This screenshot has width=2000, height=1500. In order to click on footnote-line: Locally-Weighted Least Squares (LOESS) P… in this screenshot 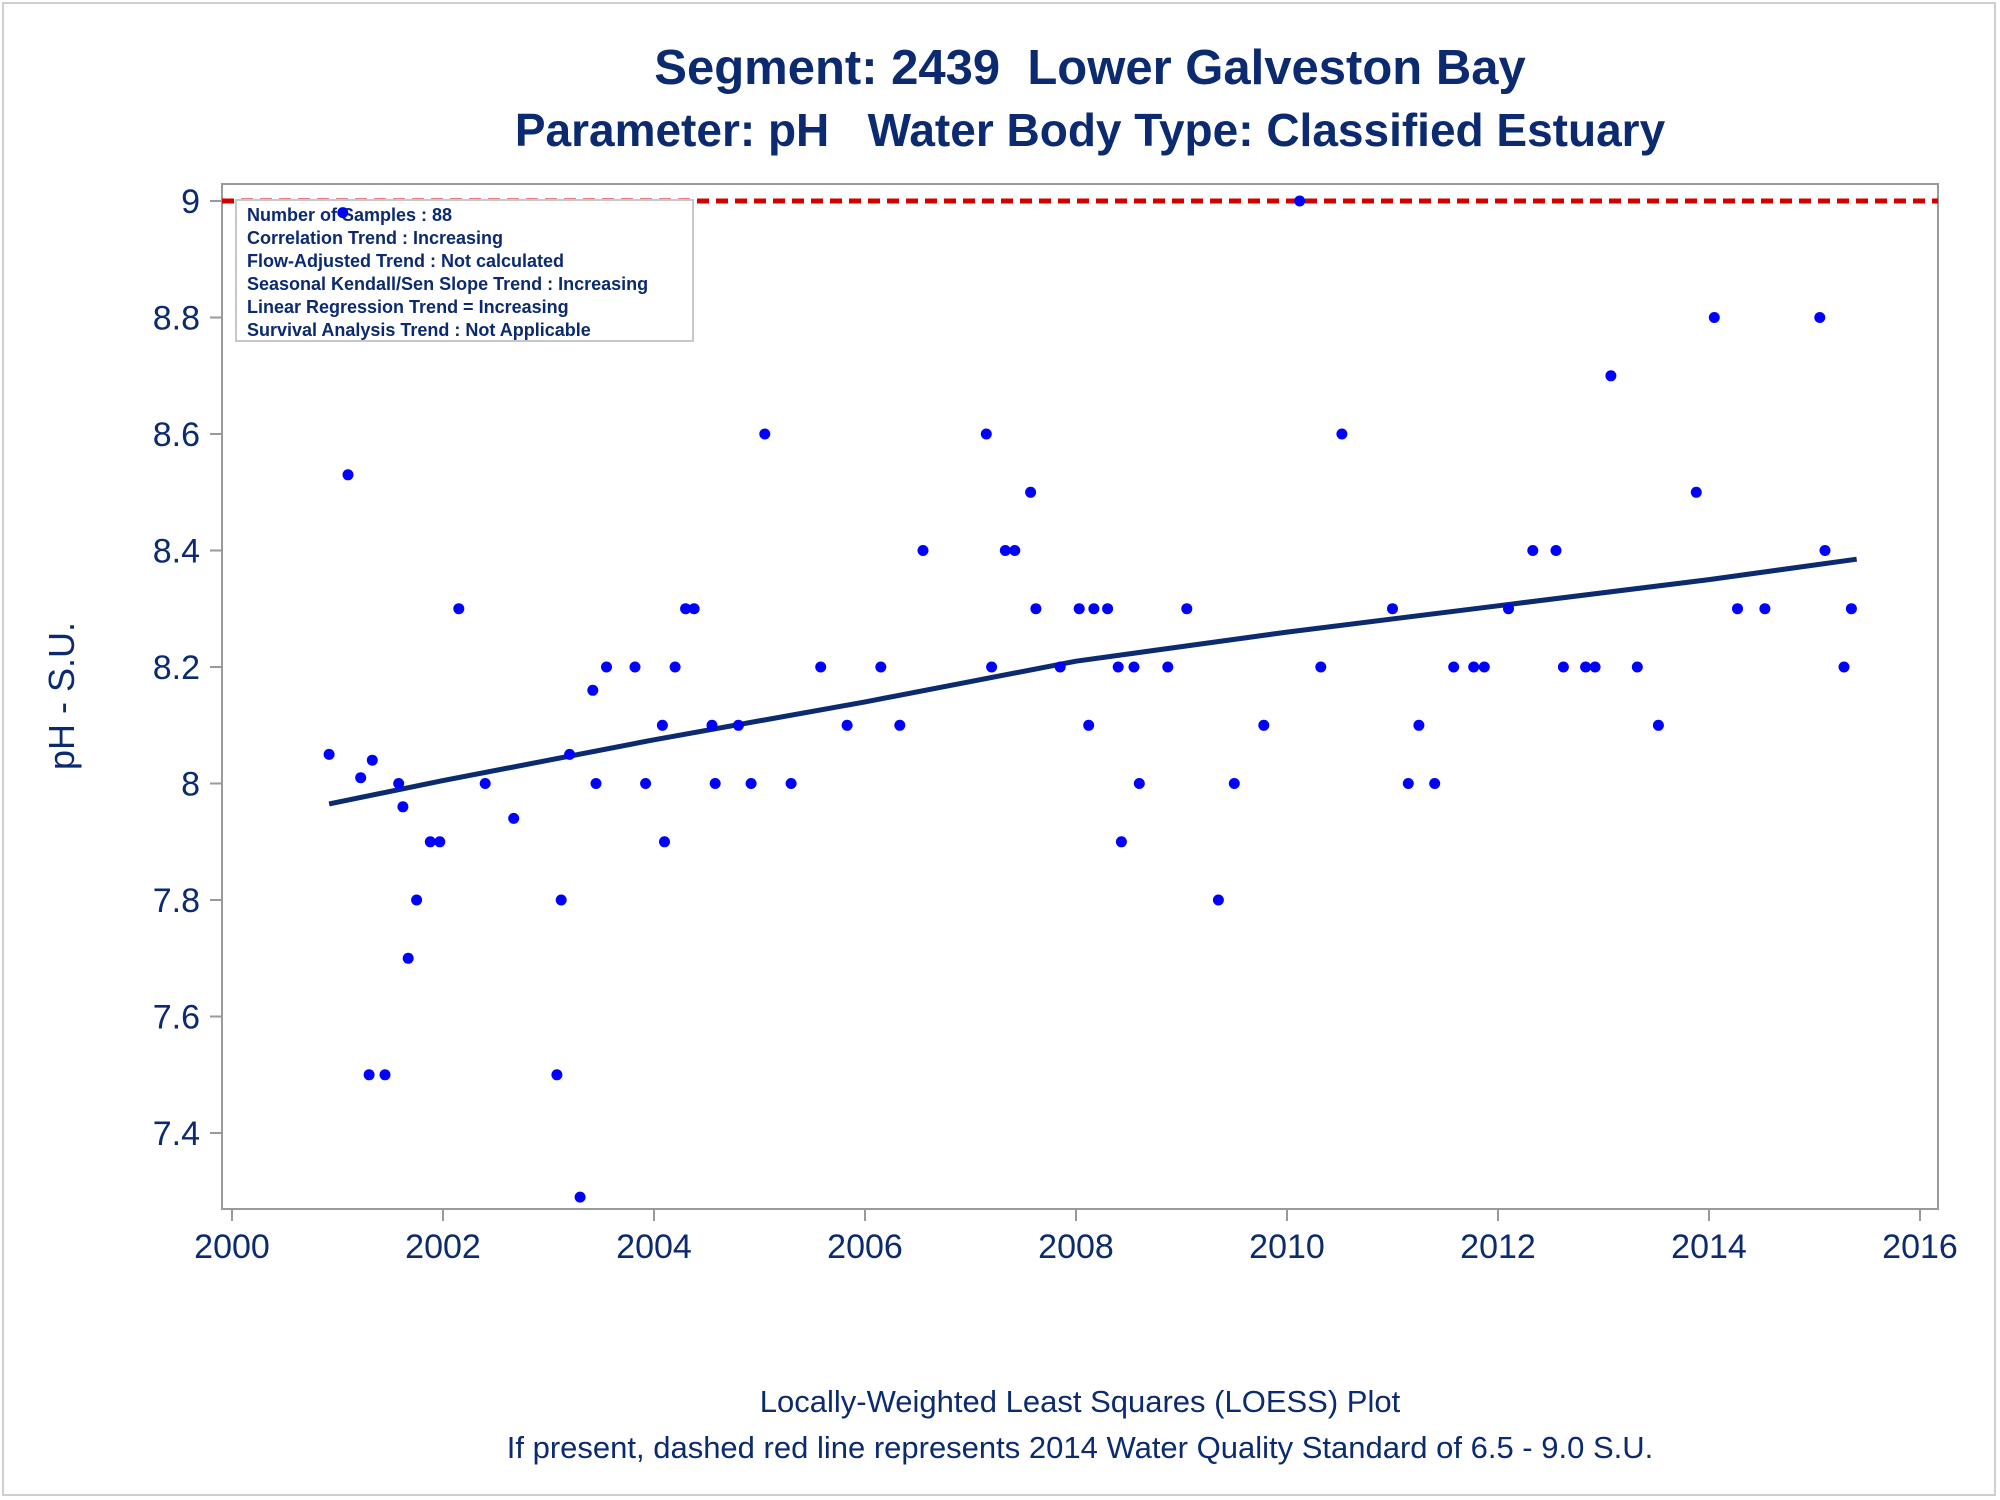, I will do `click(1080, 1401)`.